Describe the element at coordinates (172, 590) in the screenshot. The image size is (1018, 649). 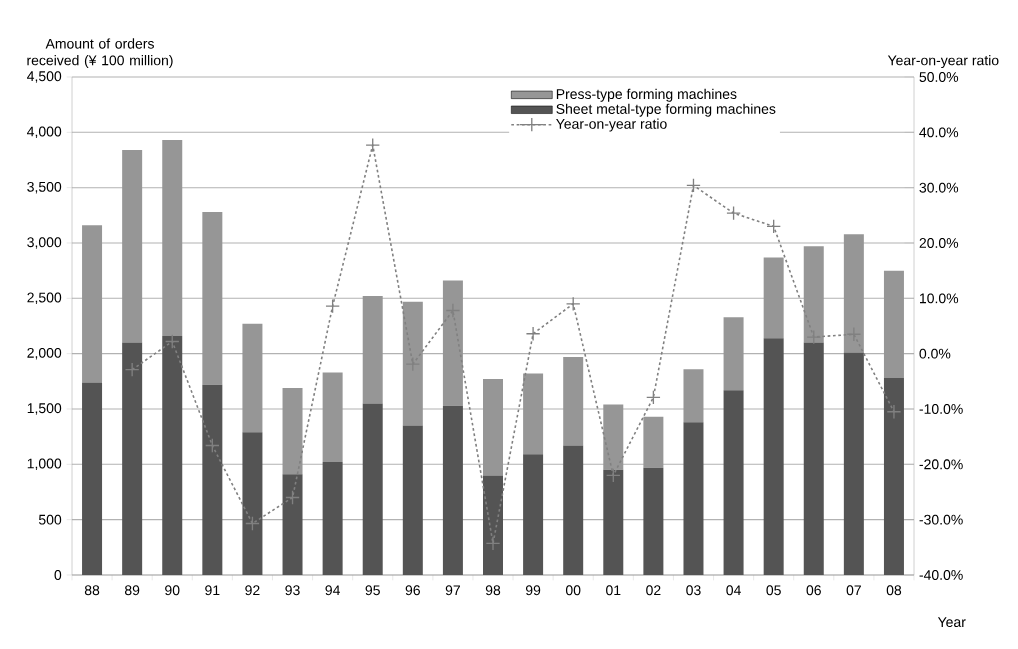
I see `x-tick-label: 90` at that location.